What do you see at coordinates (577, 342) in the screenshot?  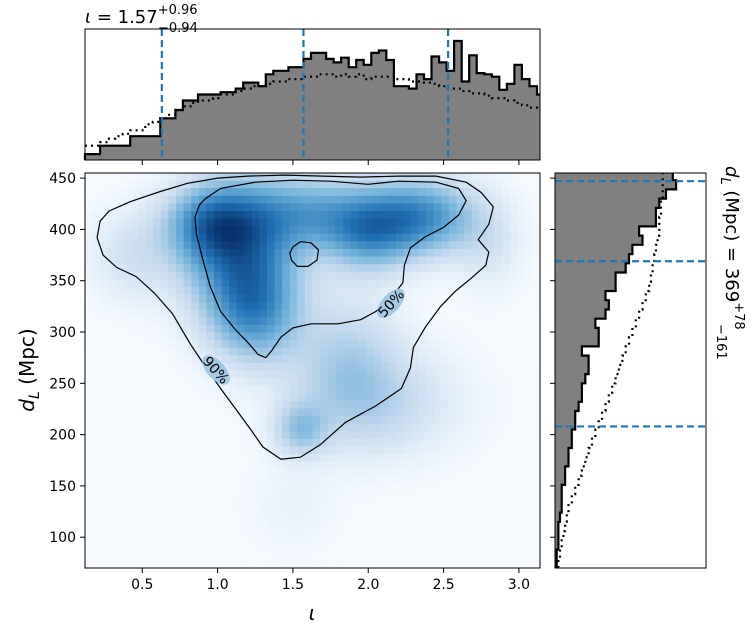 I see `right-histogram-bar` at bounding box center [577, 342].